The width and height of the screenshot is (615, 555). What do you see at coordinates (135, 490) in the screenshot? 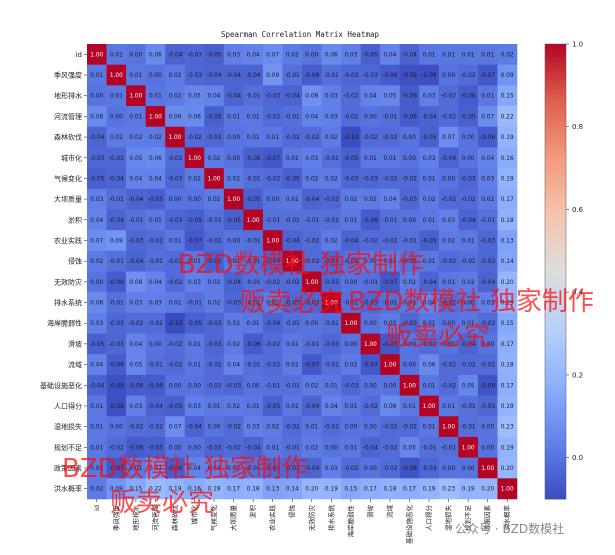
I see `cell-value-label: 0.15` at bounding box center [135, 490].